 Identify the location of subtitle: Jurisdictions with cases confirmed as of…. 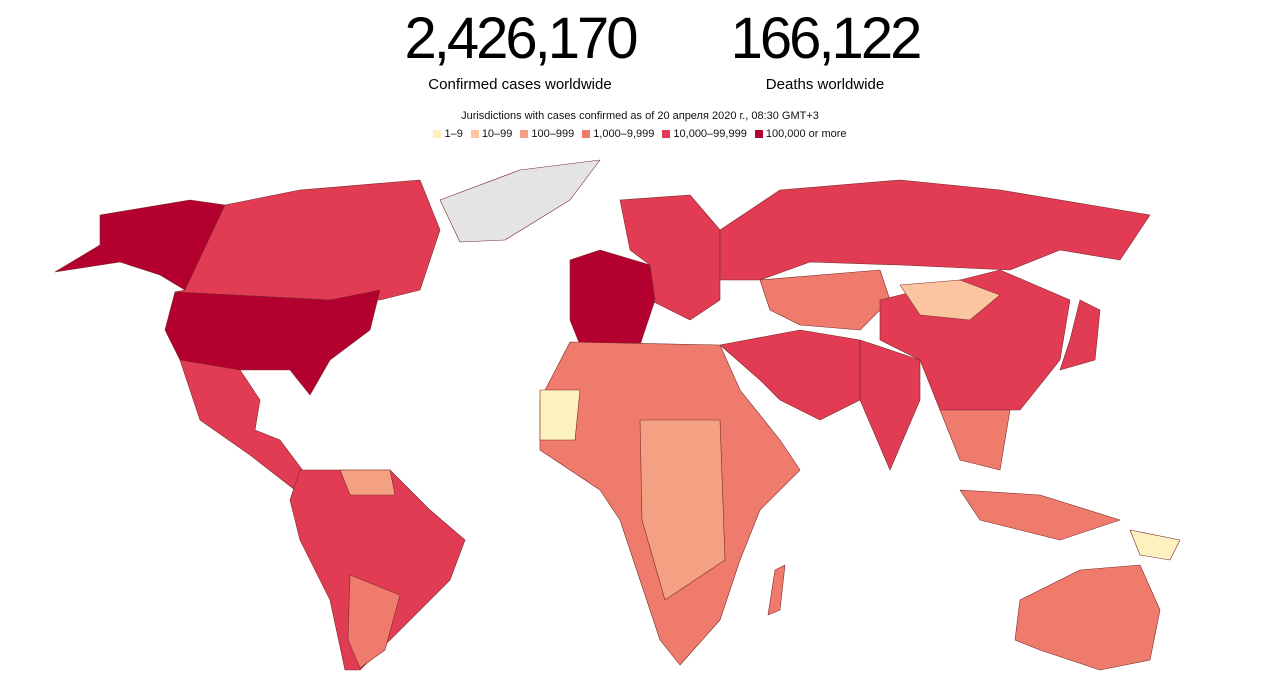
(640, 116).